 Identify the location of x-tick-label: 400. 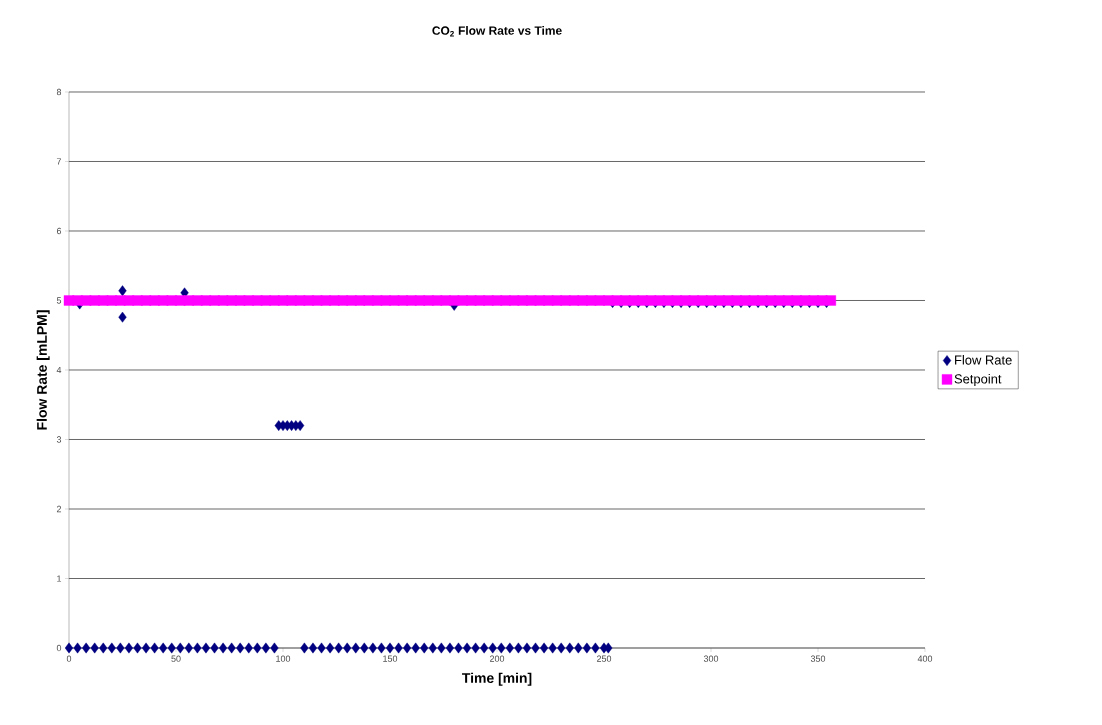
(925, 658).